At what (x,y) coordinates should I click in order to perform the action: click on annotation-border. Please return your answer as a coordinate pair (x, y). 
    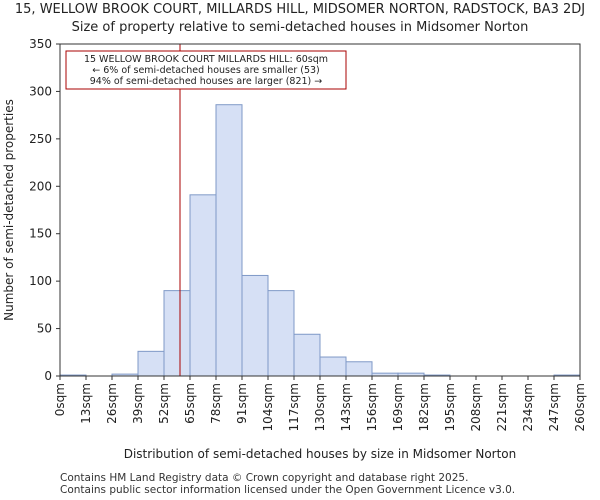
    Looking at the image, I should click on (206, 70).